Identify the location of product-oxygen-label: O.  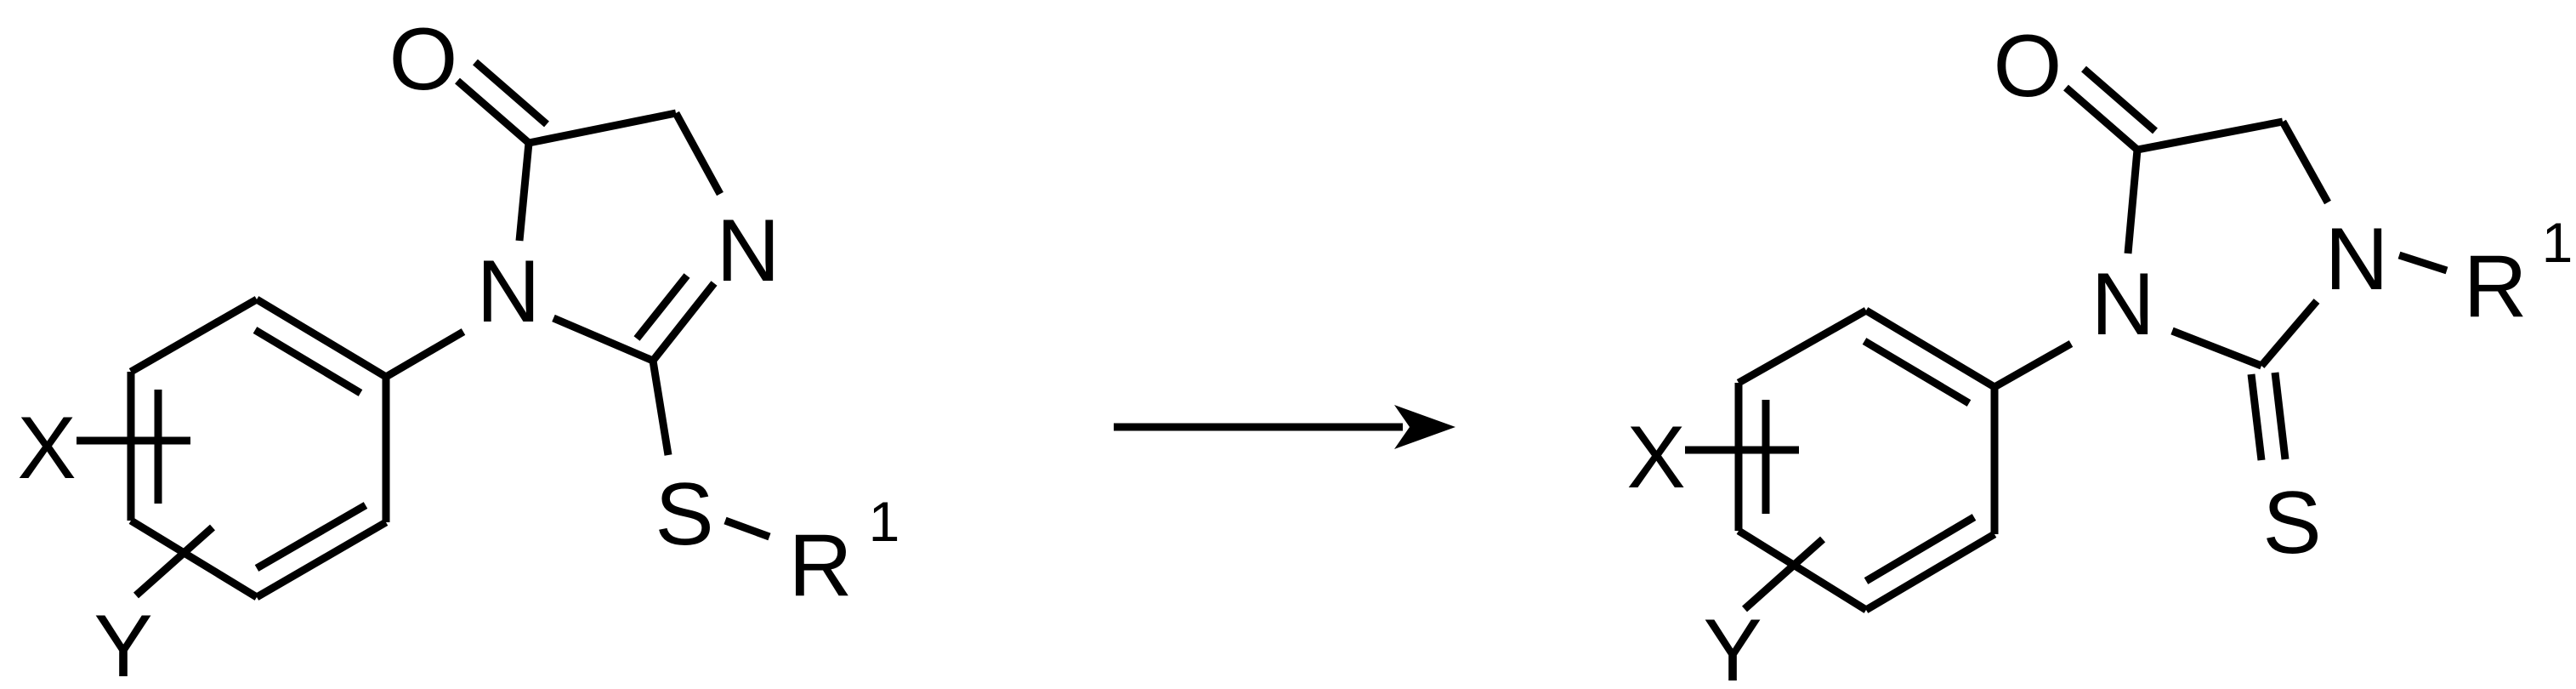
(2029, 67).